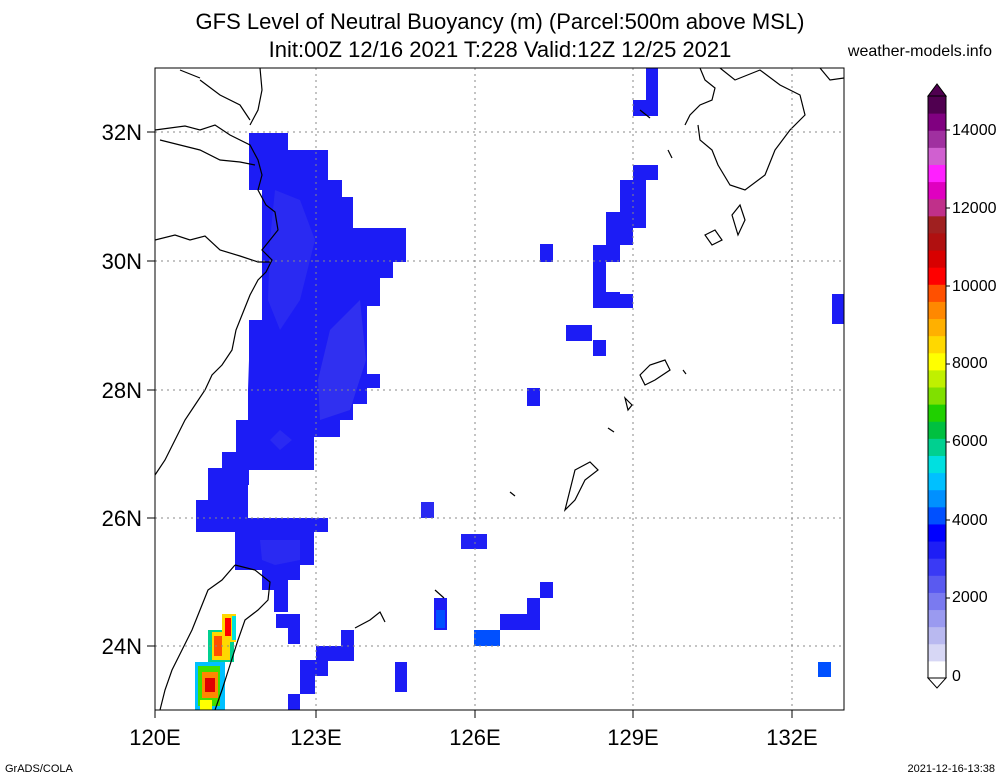 Image resolution: width=1000 pixels, height=779 pixels. Describe the element at coordinates (121, 261) in the screenshot. I see `lat-label-30n: 30N` at that location.